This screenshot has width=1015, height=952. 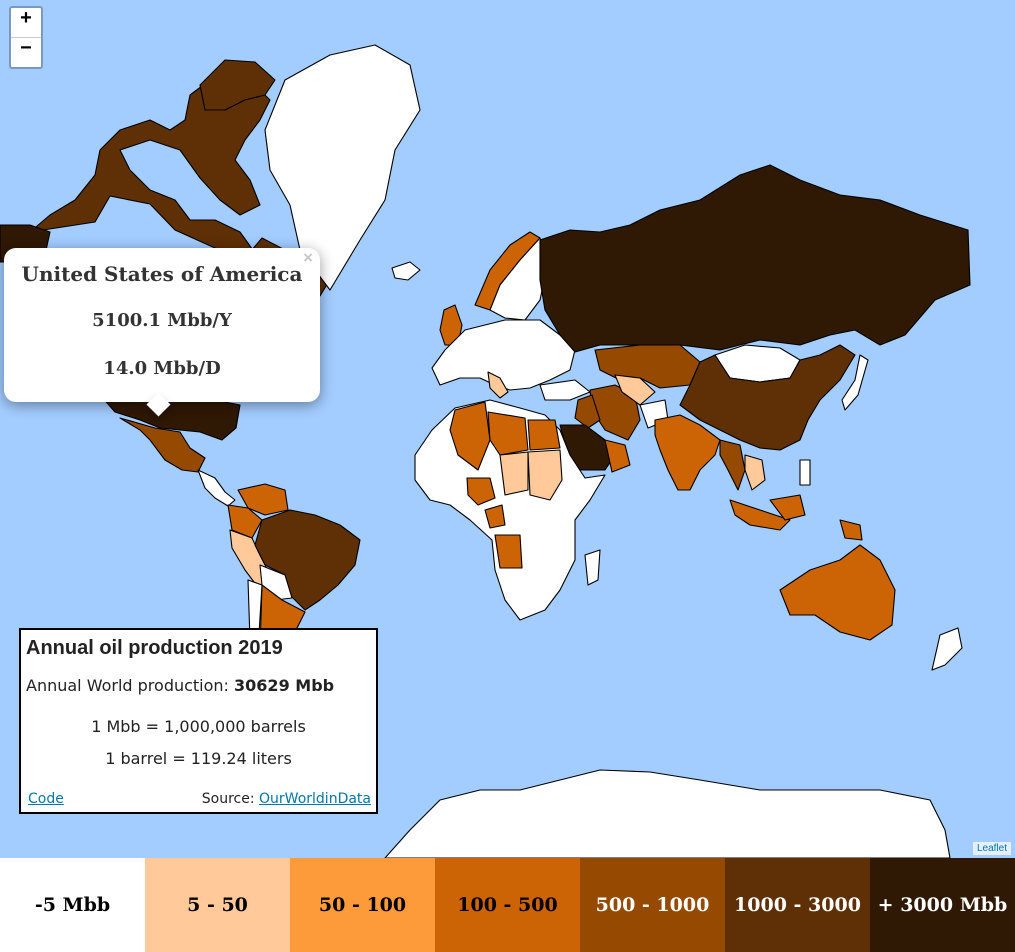 I want to click on country-new-zealand, so click(x=947, y=649).